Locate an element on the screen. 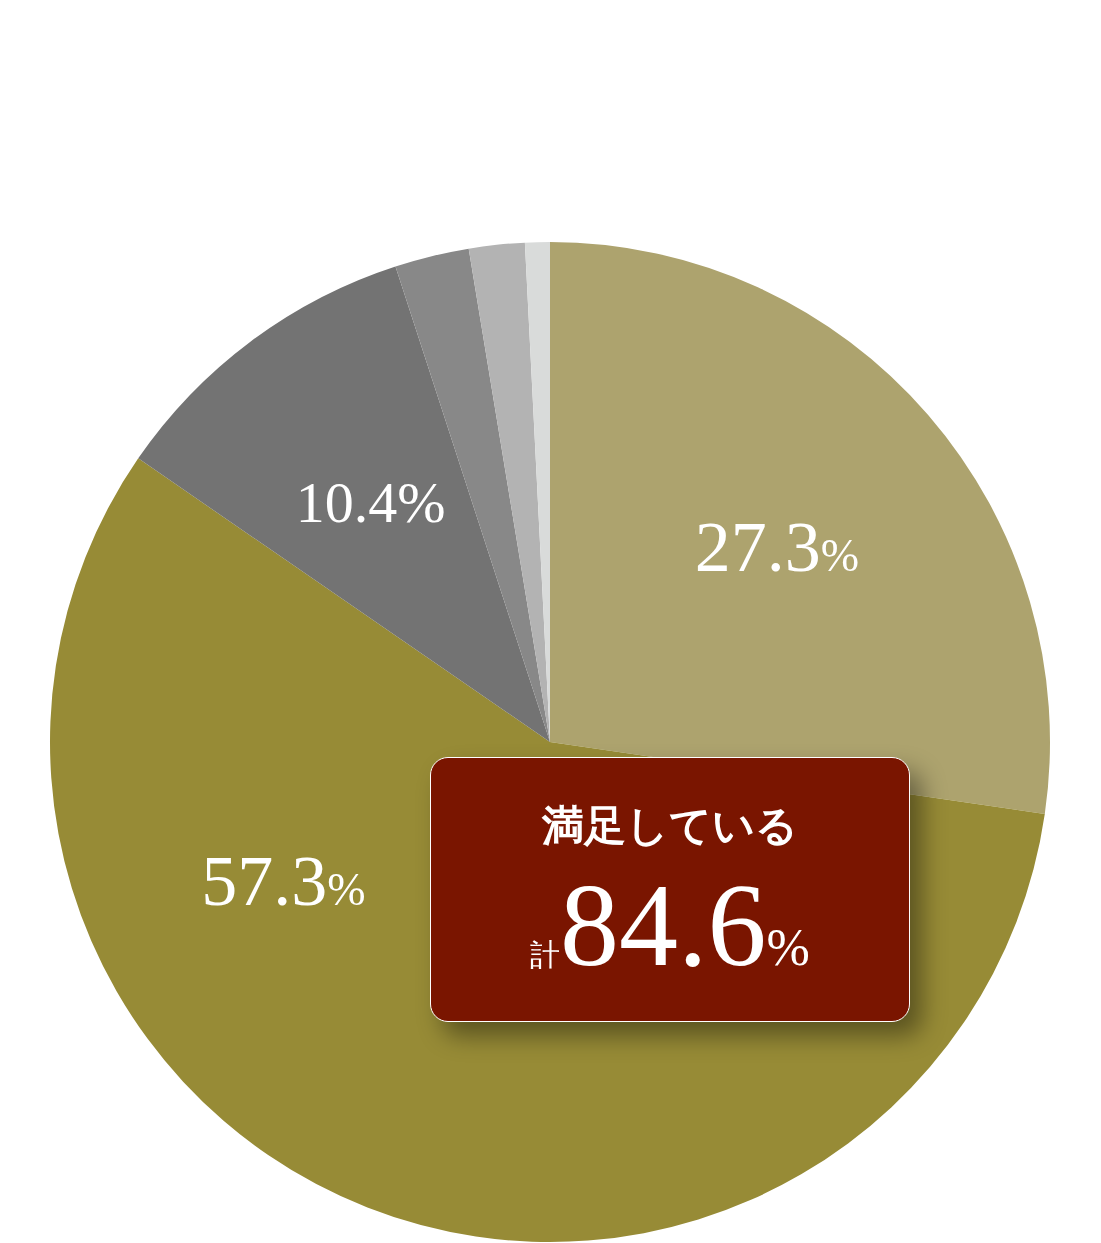 The width and height of the screenshot is (1101, 1243). text: 計84.6% is located at coordinates (670, 925).